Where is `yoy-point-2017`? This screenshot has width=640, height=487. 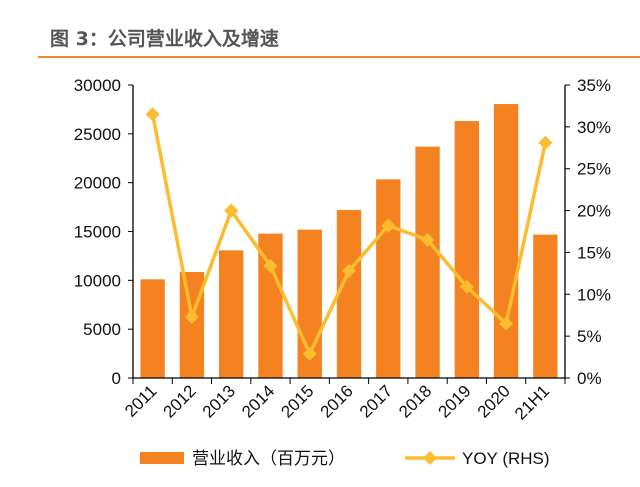
yoy-point-2017 is located at coordinates (388, 225).